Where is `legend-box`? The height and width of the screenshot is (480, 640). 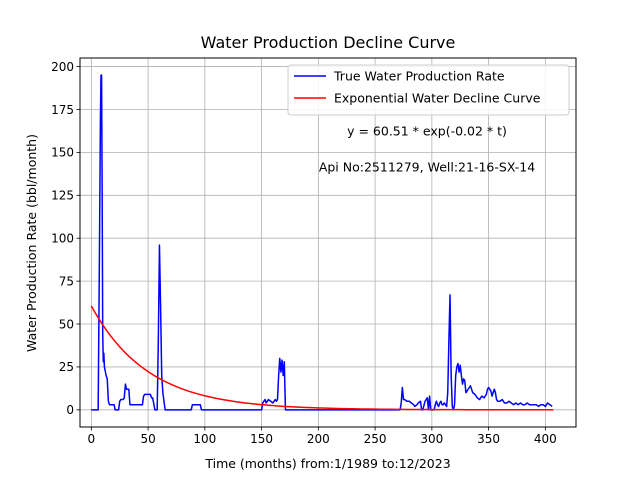
legend-box is located at coordinates (428, 90).